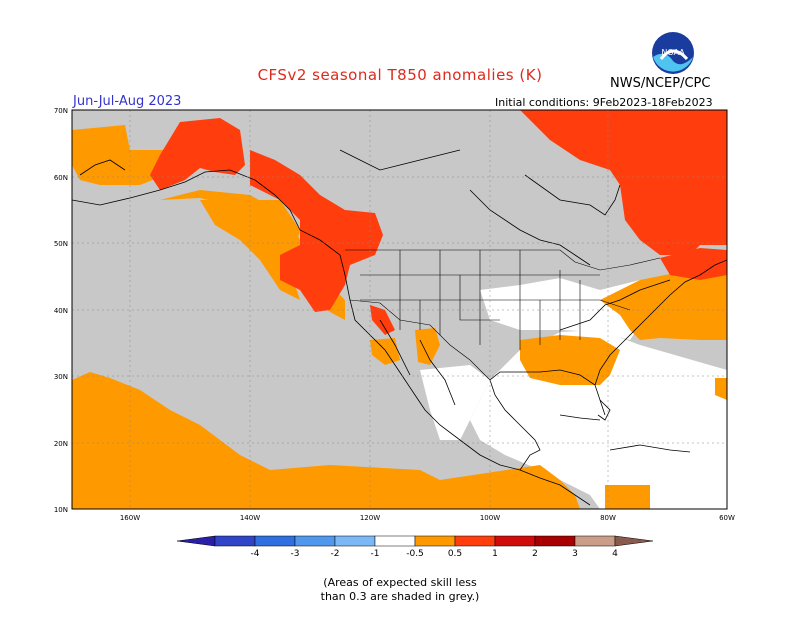 The width and height of the screenshot is (800, 618). I want to click on legend-label: 0.5, so click(455, 554).